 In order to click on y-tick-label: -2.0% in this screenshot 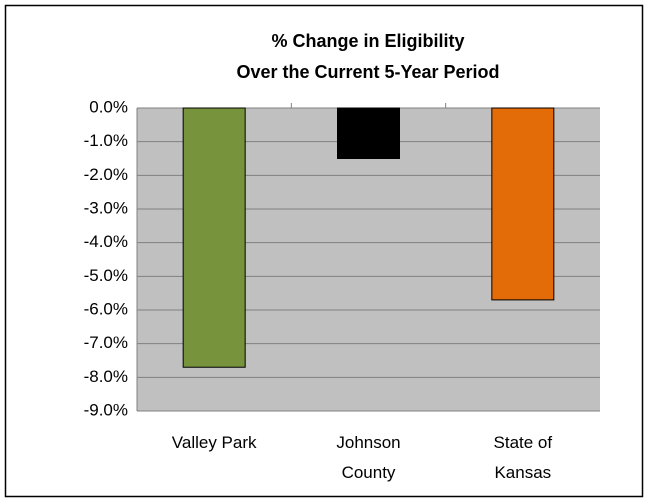, I will do `click(106, 174)`.